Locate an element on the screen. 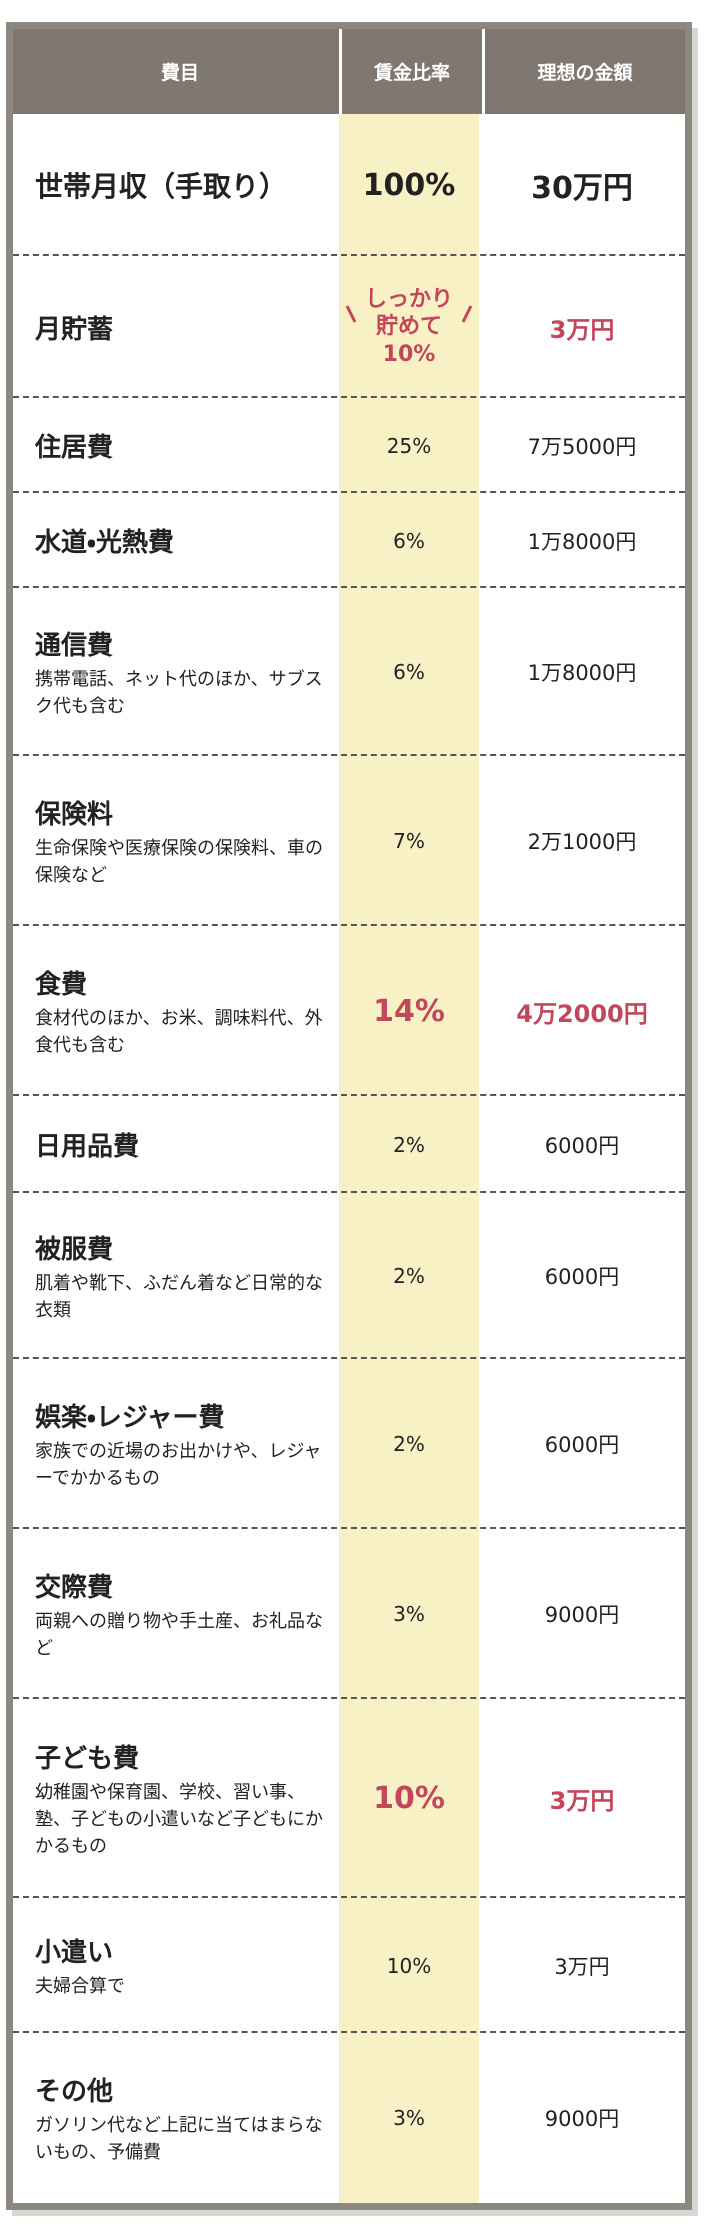 This screenshot has width=720, height=2230. amount: 2万1000円 is located at coordinates (582, 842).